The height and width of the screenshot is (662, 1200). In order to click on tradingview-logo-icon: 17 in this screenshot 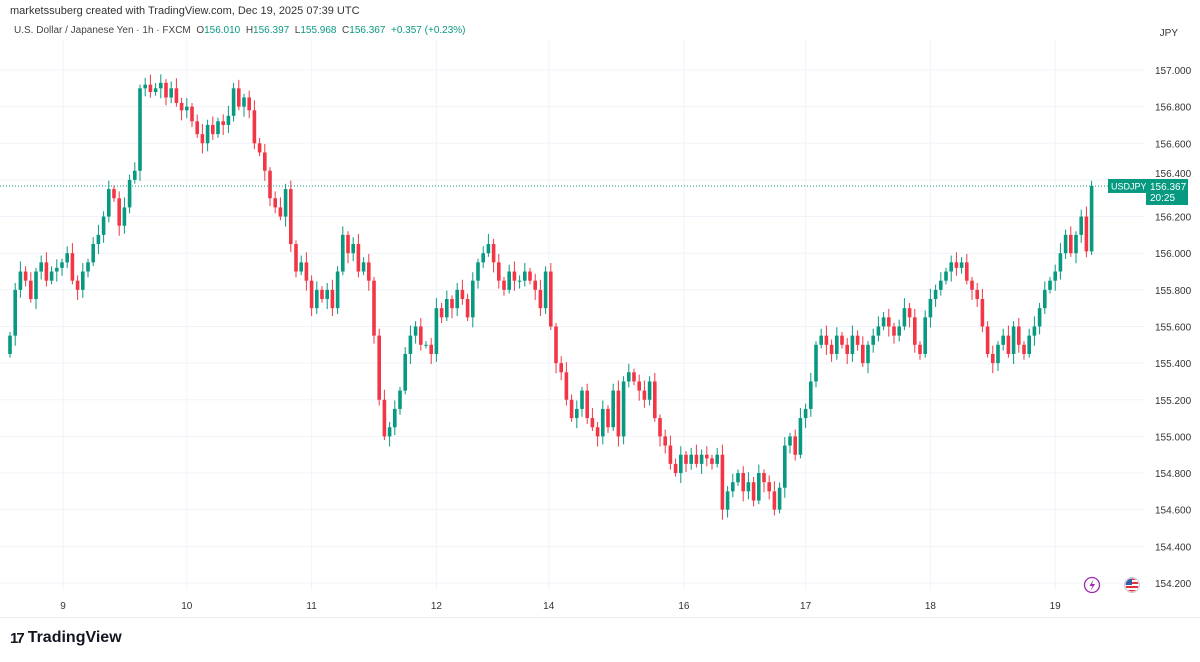, I will do `click(17, 638)`.